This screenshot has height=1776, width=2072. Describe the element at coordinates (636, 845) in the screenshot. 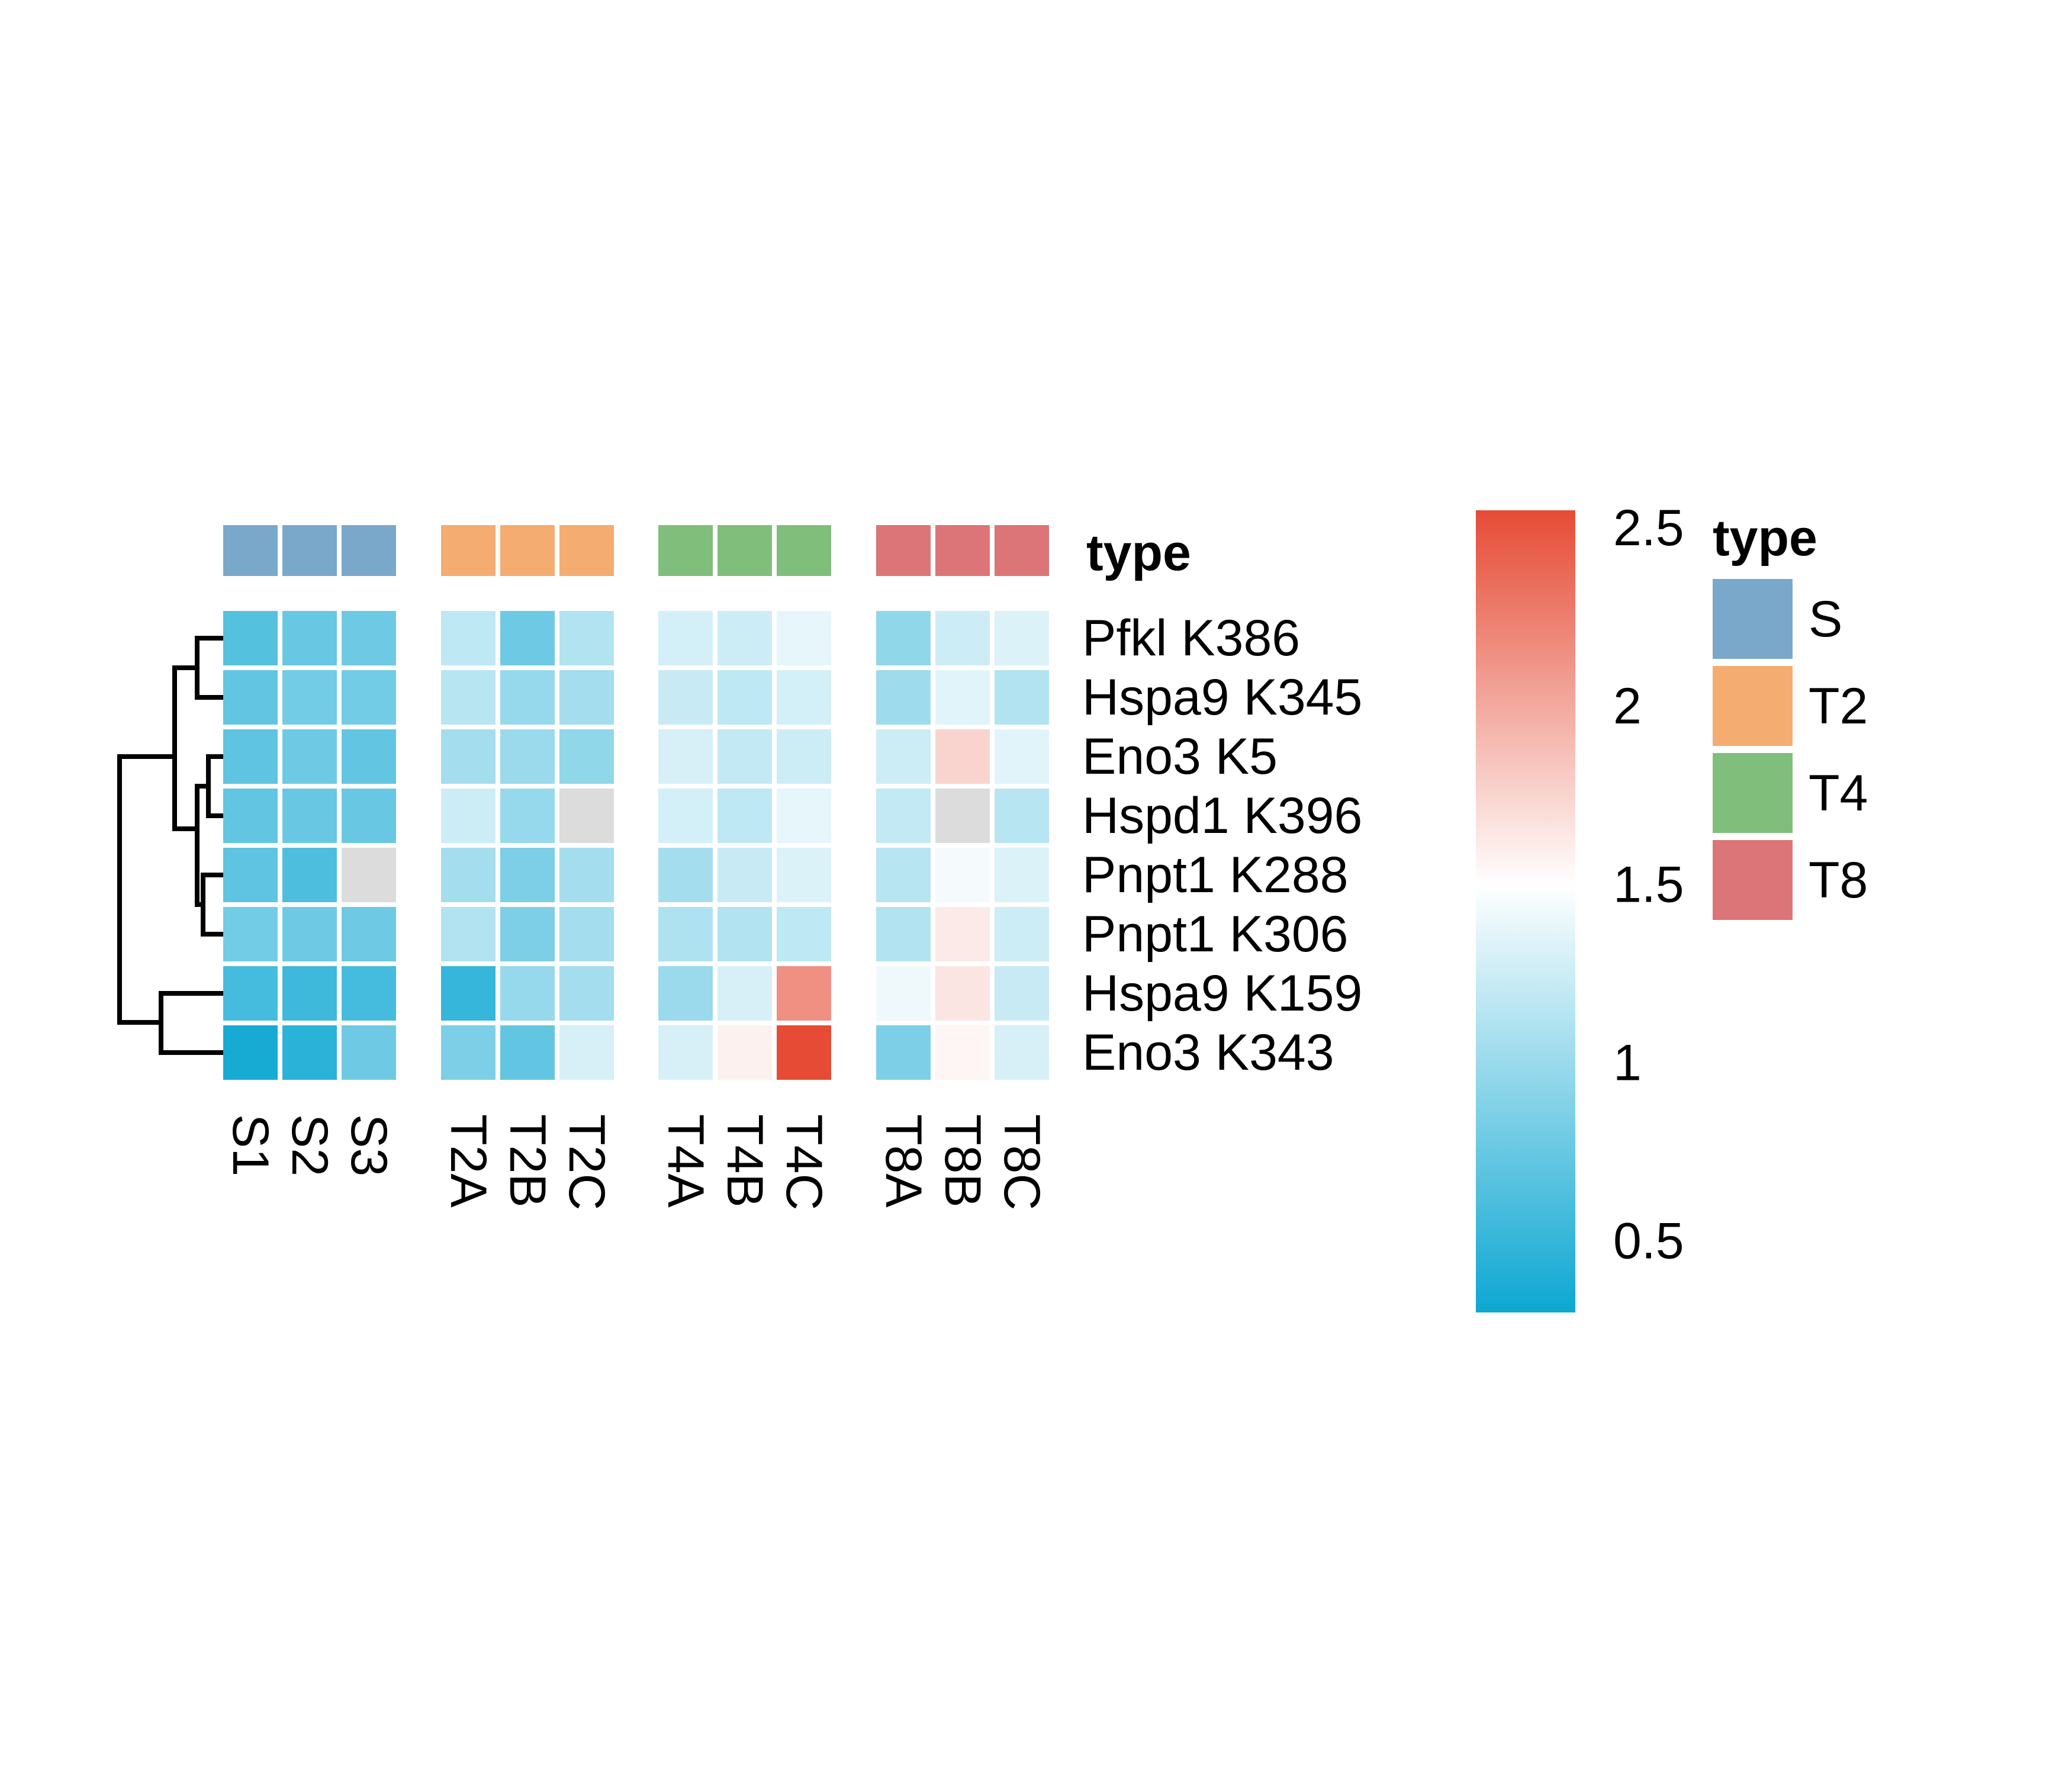

I see `heatmap-cells` at that location.